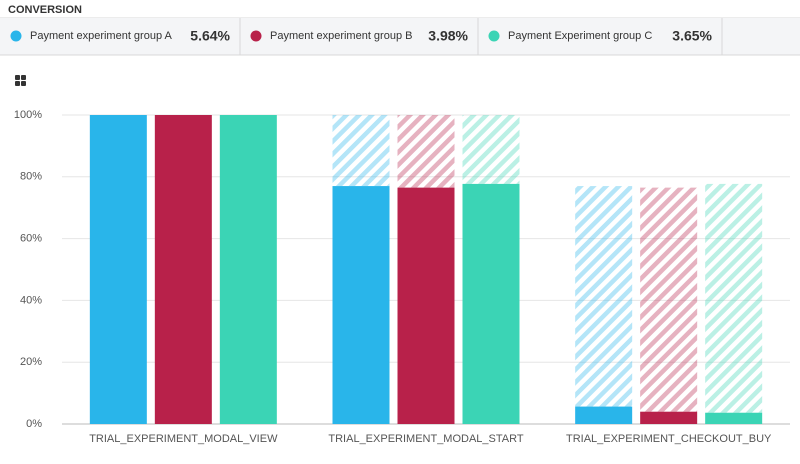  Describe the element at coordinates (101, 36) in the screenshot. I see `legend-label: Payment experiment group A` at that location.